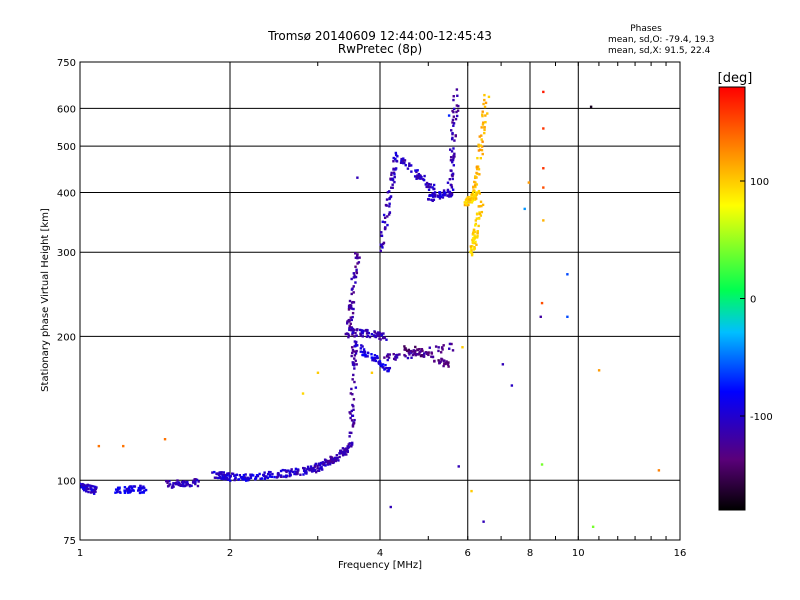  I want to click on chart-title: Tromsø 20140609 12:44:00-12:45:43, so click(379, 36).